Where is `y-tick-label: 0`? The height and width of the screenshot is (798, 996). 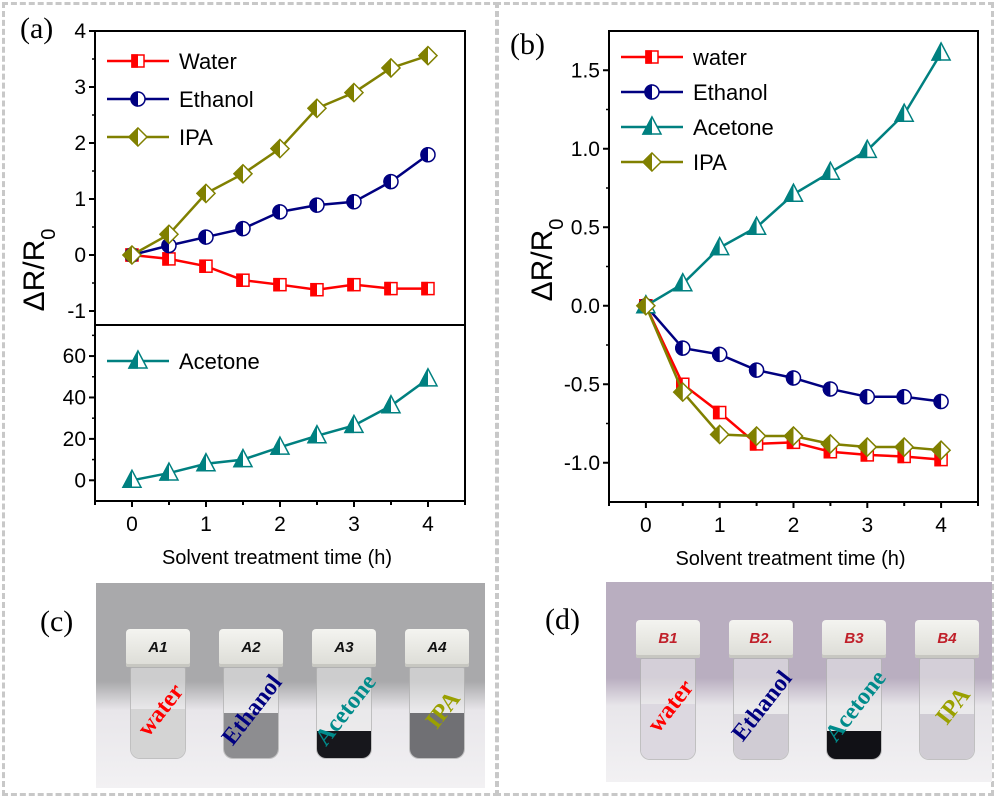 y-tick-label: 0 is located at coordinates (80, 480).